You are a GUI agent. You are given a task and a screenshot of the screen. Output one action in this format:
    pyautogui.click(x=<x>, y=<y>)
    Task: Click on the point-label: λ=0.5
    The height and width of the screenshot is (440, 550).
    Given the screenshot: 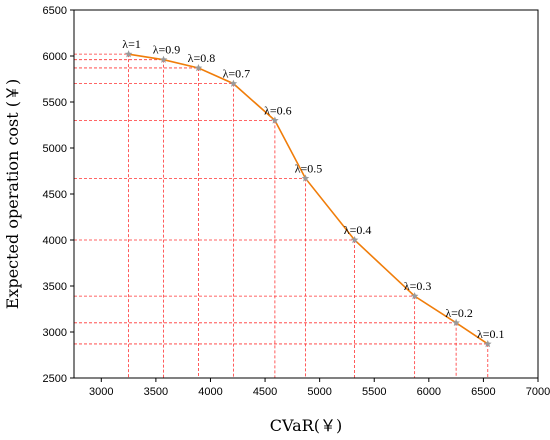 What is the action you would take?
    pyautogui.click(x=309, y=168)
    